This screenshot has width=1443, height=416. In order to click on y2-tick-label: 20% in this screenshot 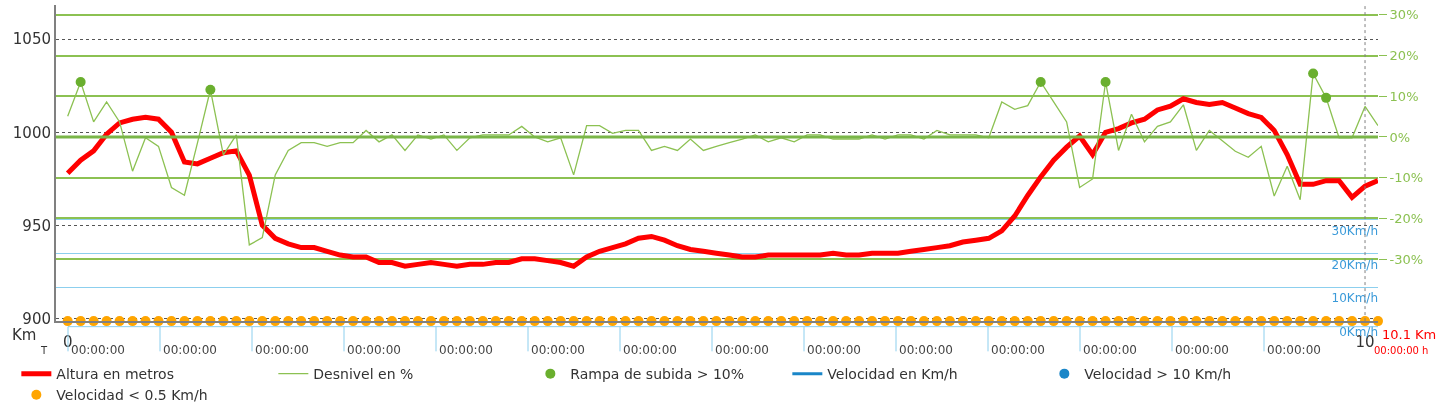, I will do `click(1404, 56)`.